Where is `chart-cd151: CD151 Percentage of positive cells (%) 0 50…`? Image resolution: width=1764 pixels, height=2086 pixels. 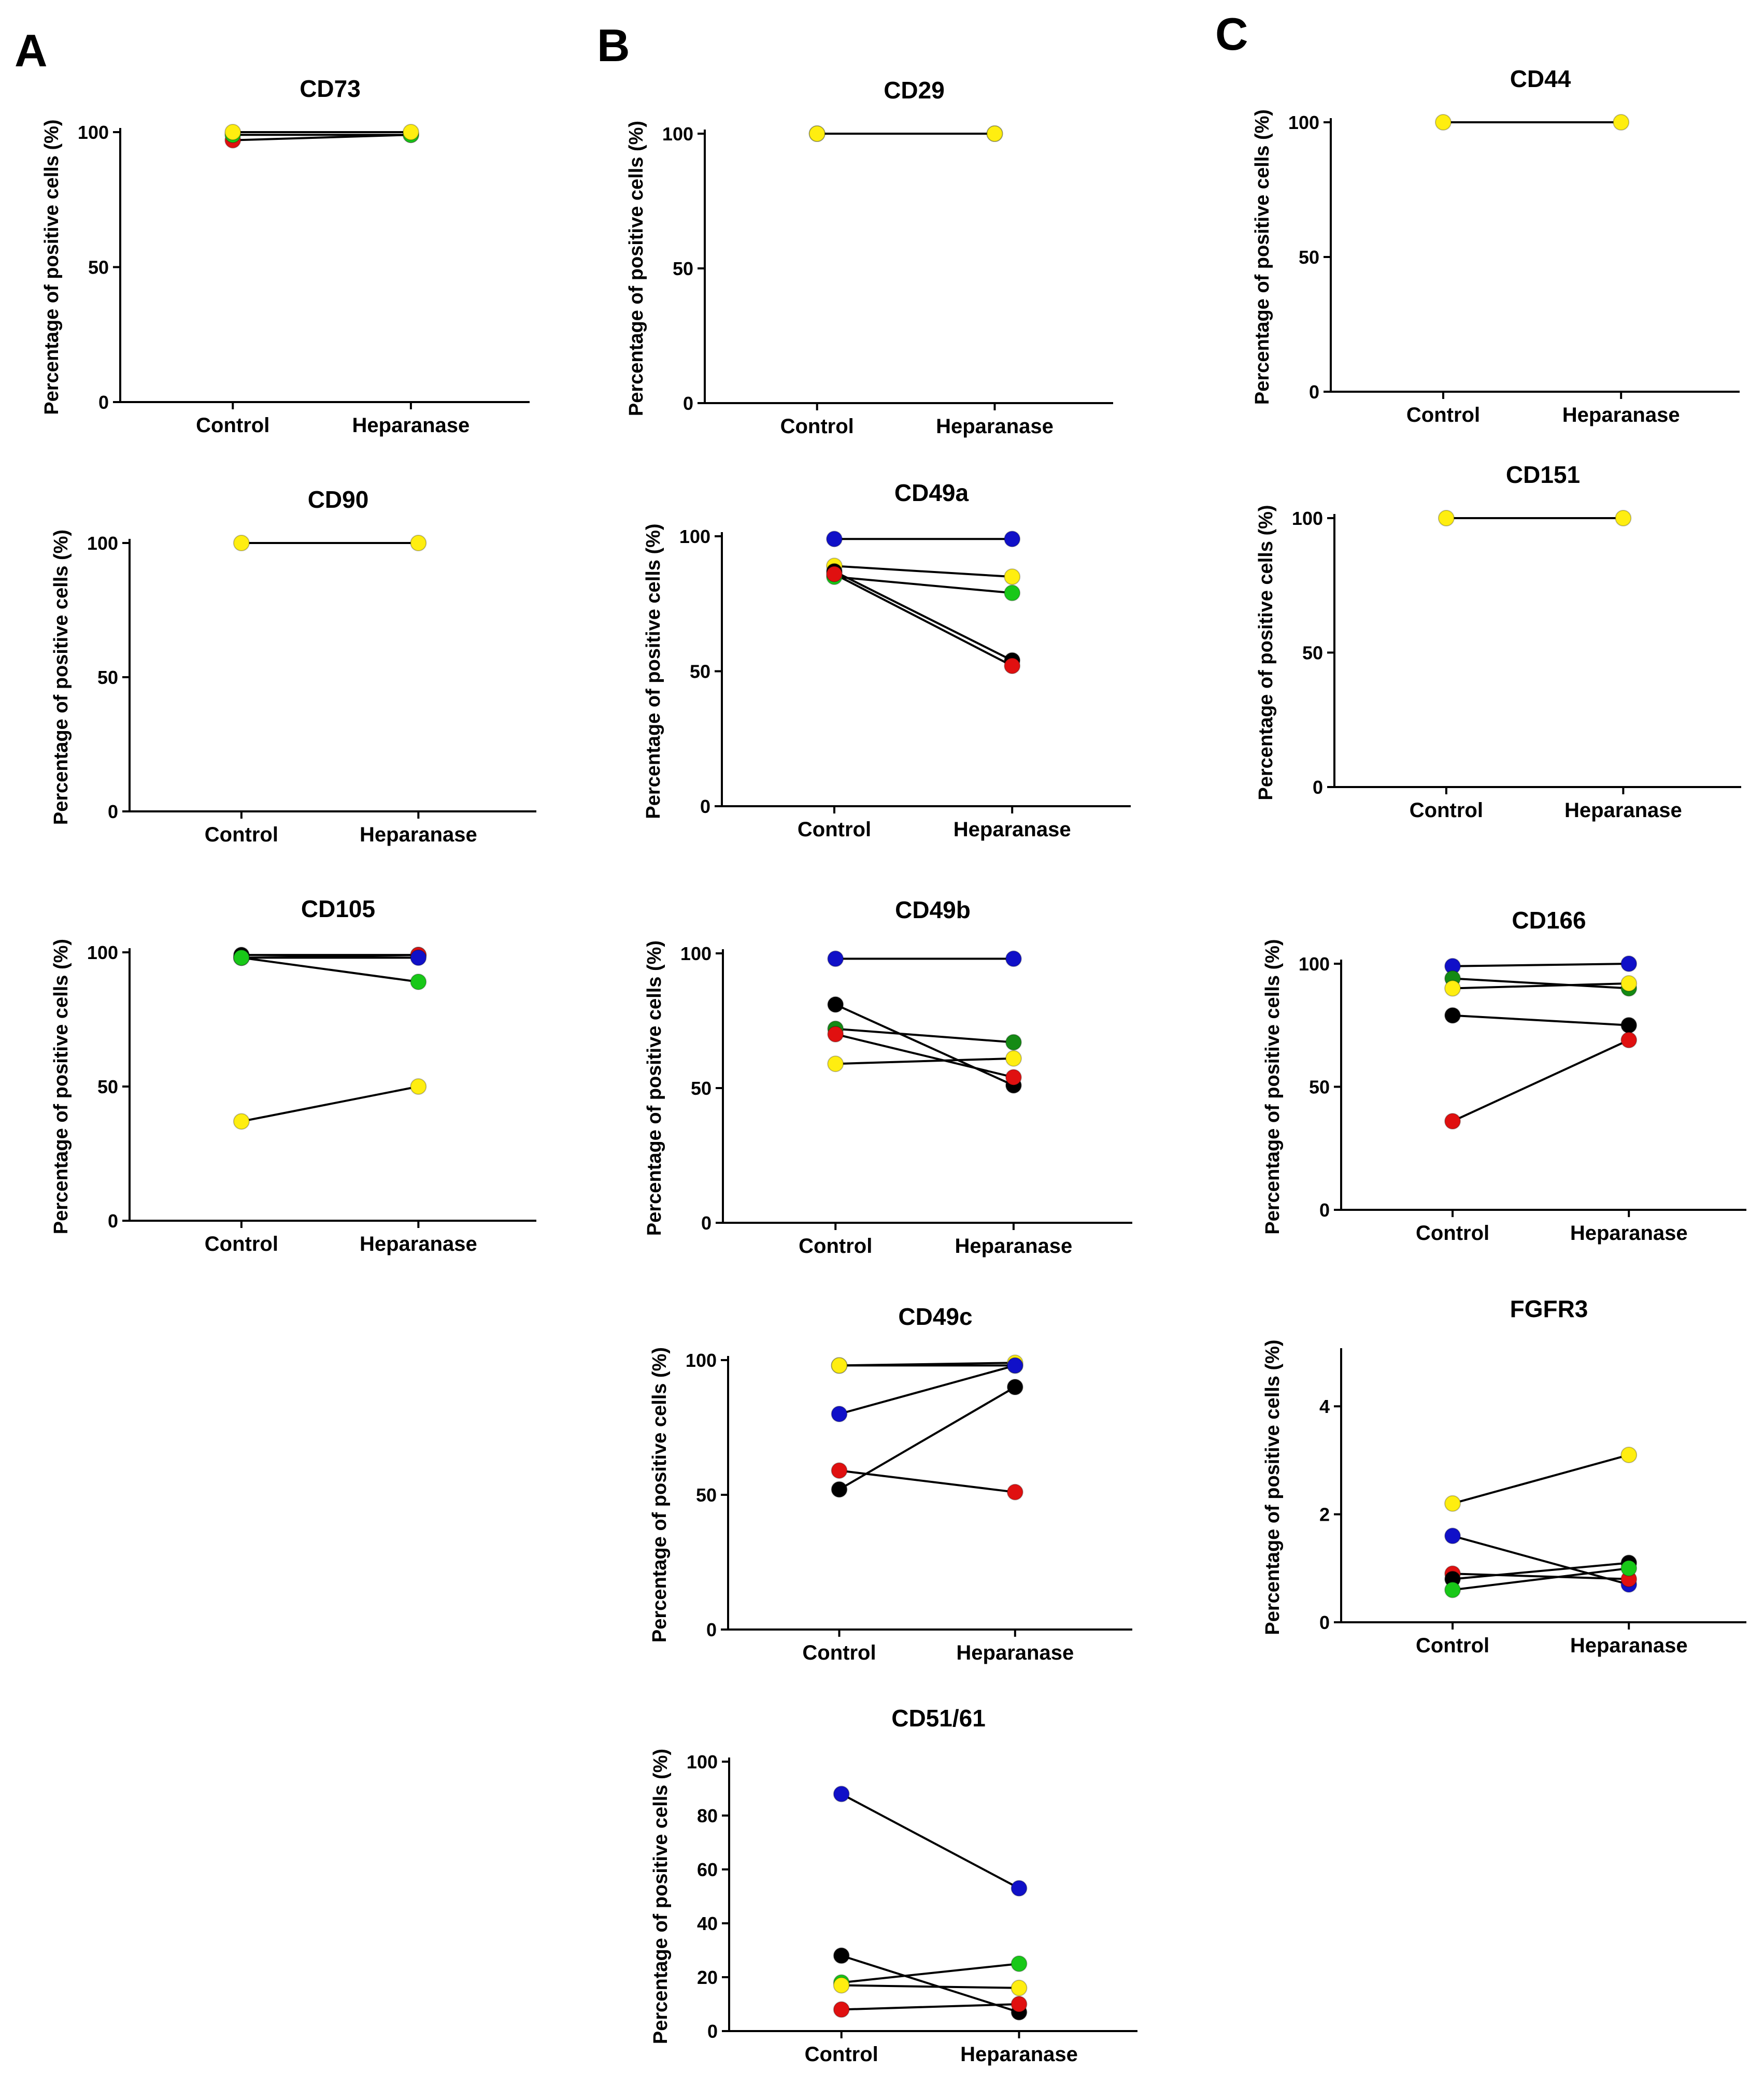 chart-cd151: CD151 Percentage of positive cells (%) 0 50… is located at coordinates (1498, 641).